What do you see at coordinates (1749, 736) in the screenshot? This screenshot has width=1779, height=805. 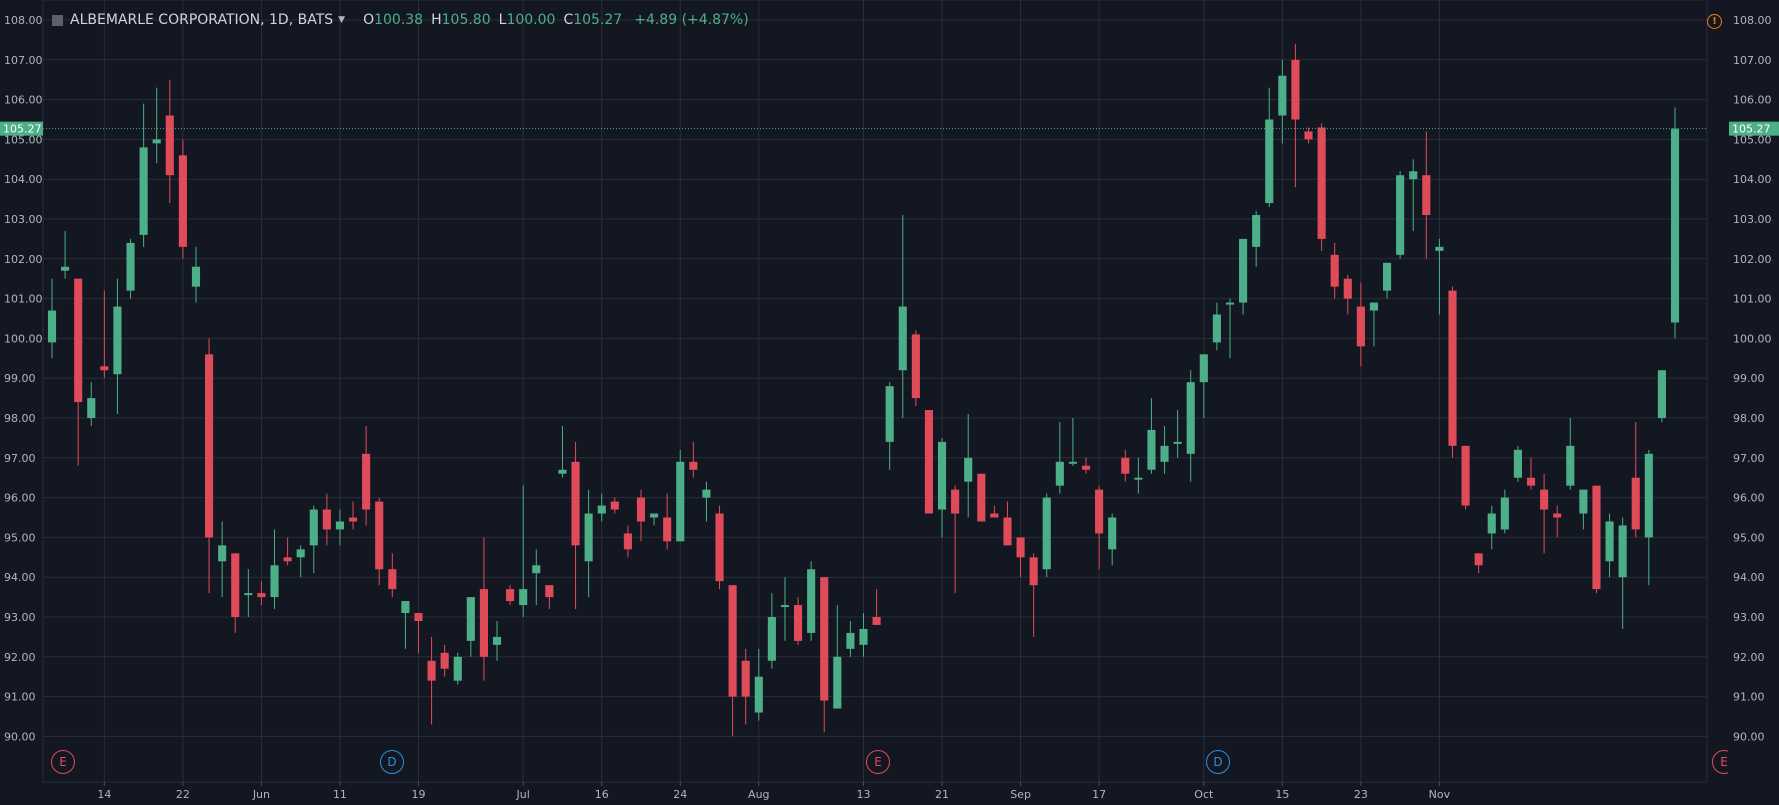 I see `y-tick-label-right: 90.00` at bounding box center [1749, 736].